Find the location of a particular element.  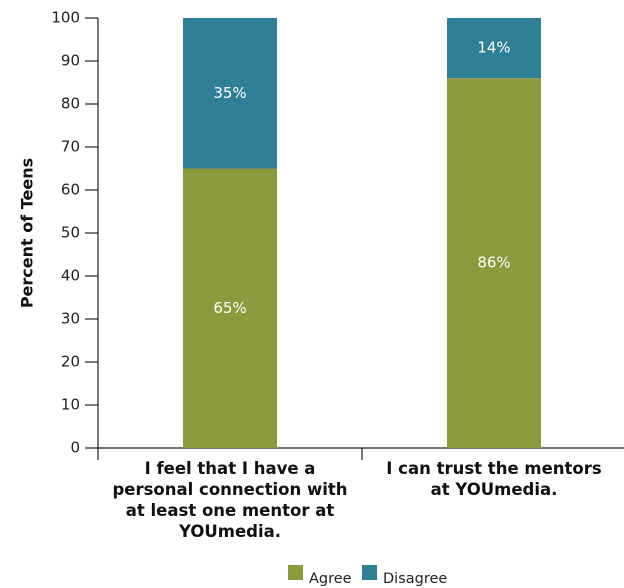

value-label: 65% is located at coordinates (229, 308).